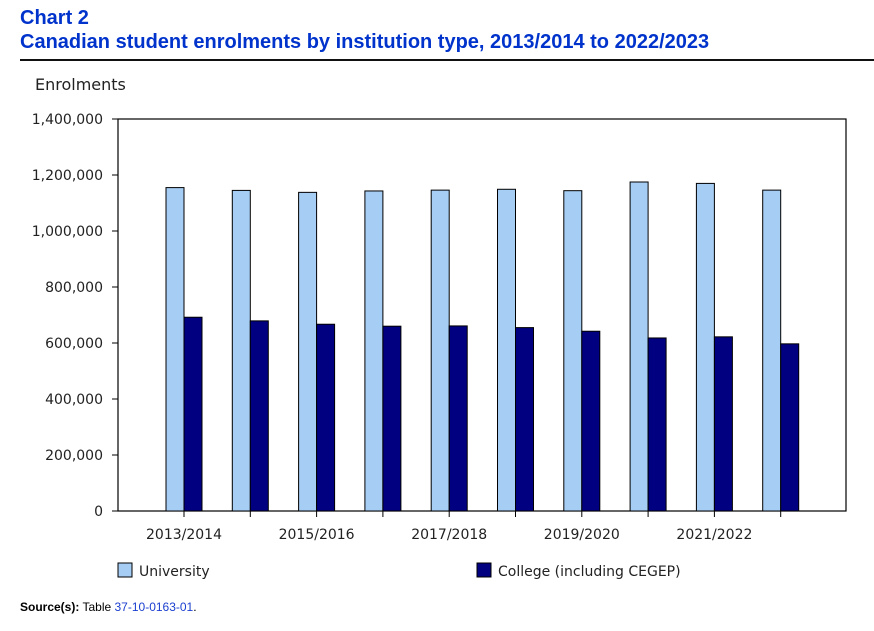 The image size is (874, 631). I want to click on chart-number: Chart 2, so click(54, 18).